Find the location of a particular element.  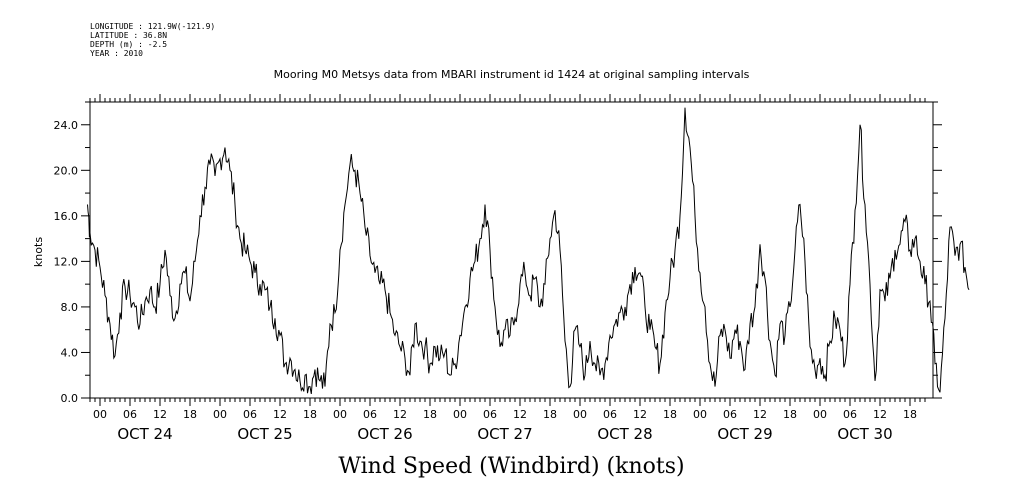

day-label: OCT 29 is located at coordinates (744, 434).